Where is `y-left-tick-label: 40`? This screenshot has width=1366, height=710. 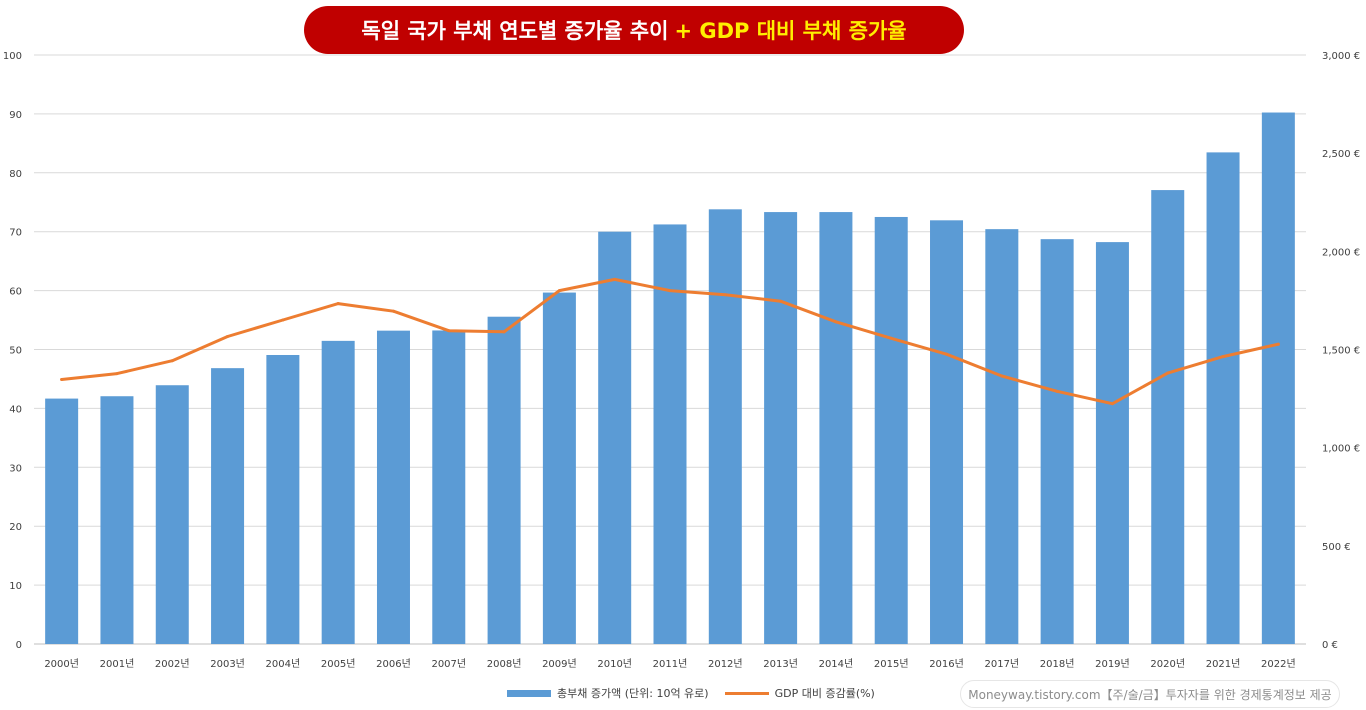 y-left-tick-label: 40 is located at coordinates (15, 409).